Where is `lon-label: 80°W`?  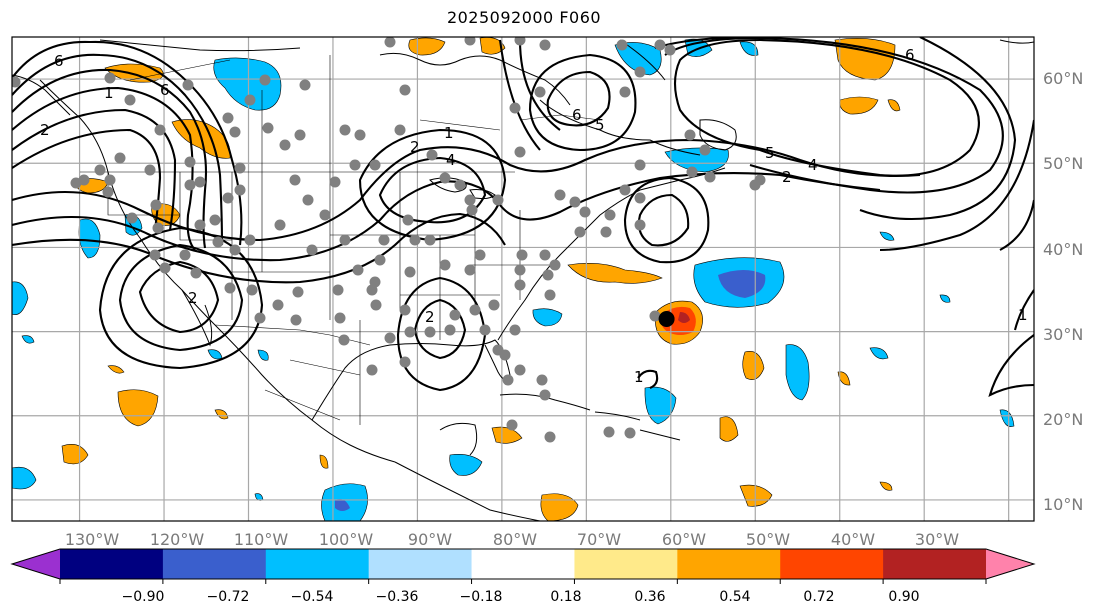 lon-label: 80°W is located at coordinates (515, 539).